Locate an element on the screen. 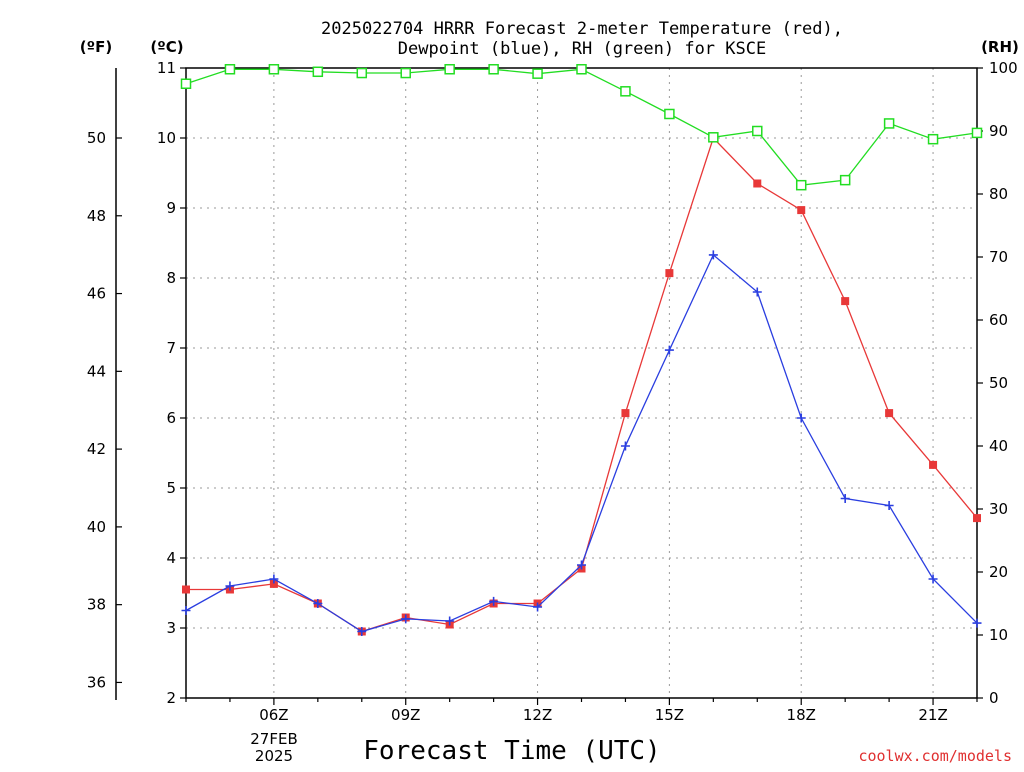  rh-line is located at coordinates (581, 127).